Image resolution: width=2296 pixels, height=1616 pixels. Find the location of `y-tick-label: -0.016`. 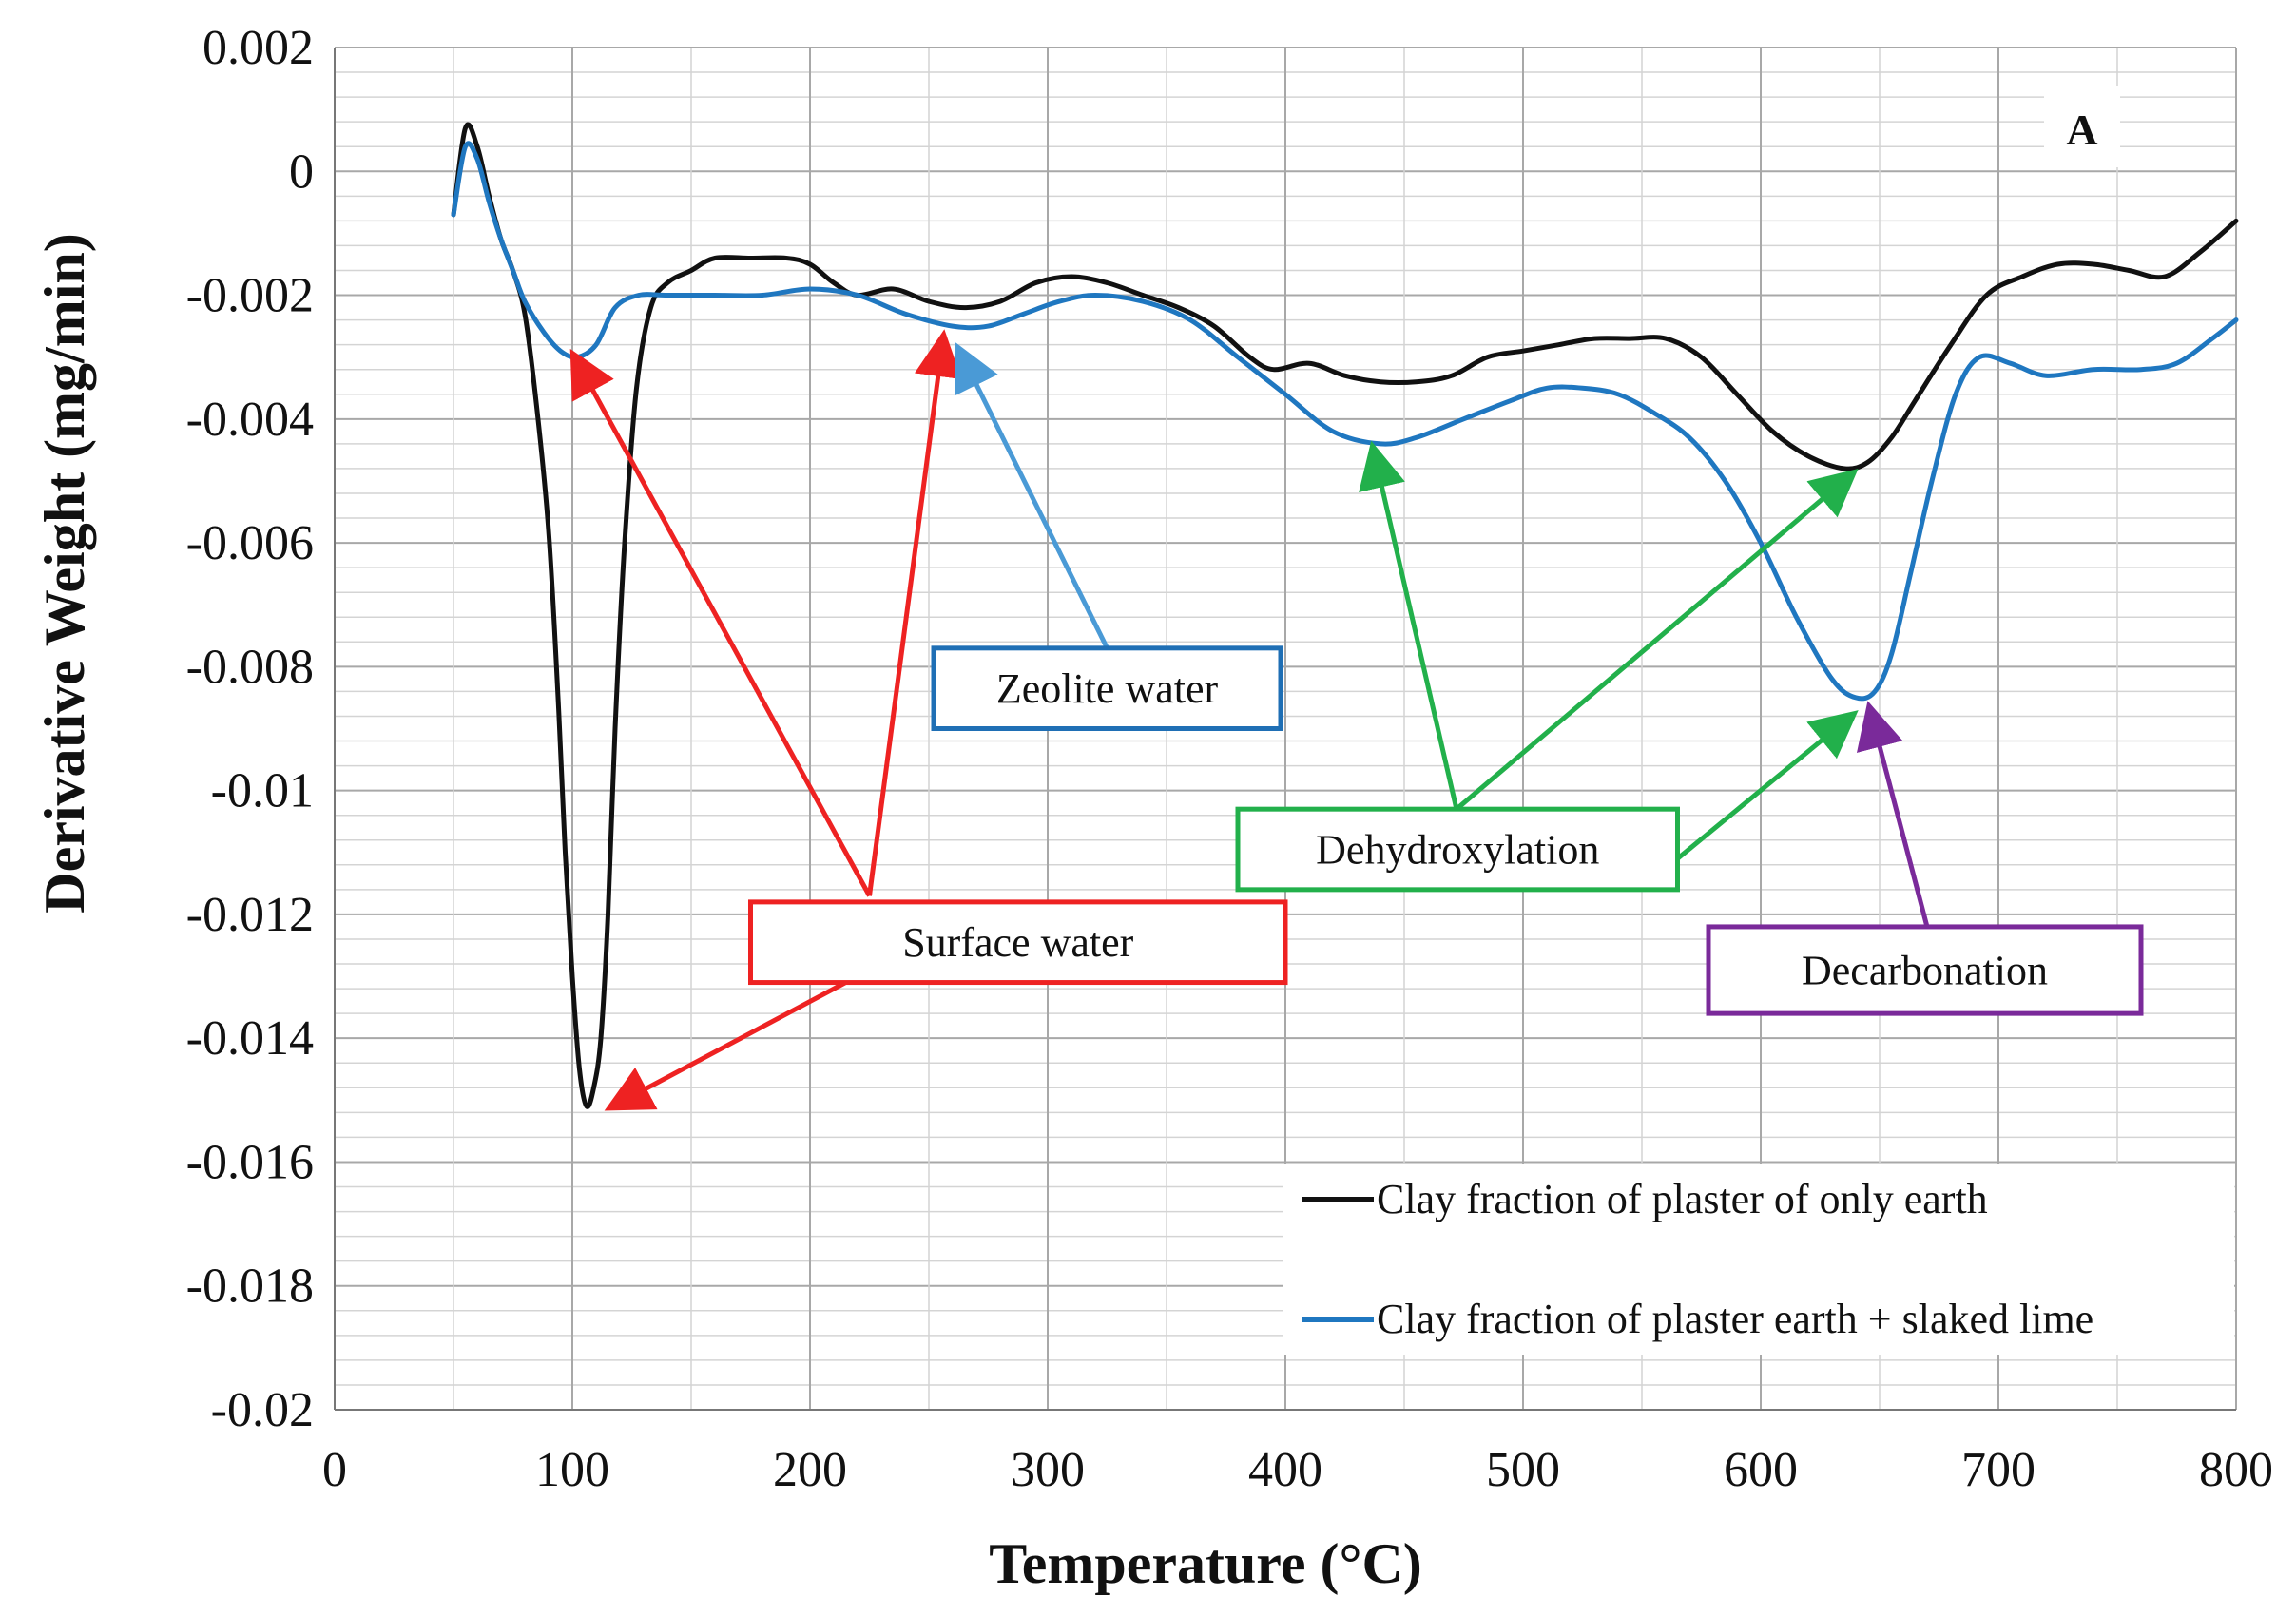

y-tick-label: -0.016 is located at coordinates (250, 1162).